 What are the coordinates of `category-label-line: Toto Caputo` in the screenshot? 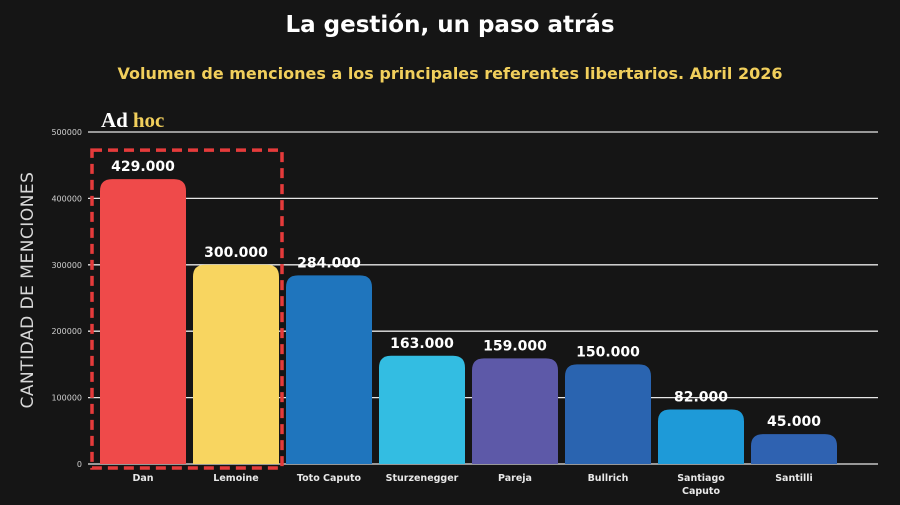 It's located at (329, 478).